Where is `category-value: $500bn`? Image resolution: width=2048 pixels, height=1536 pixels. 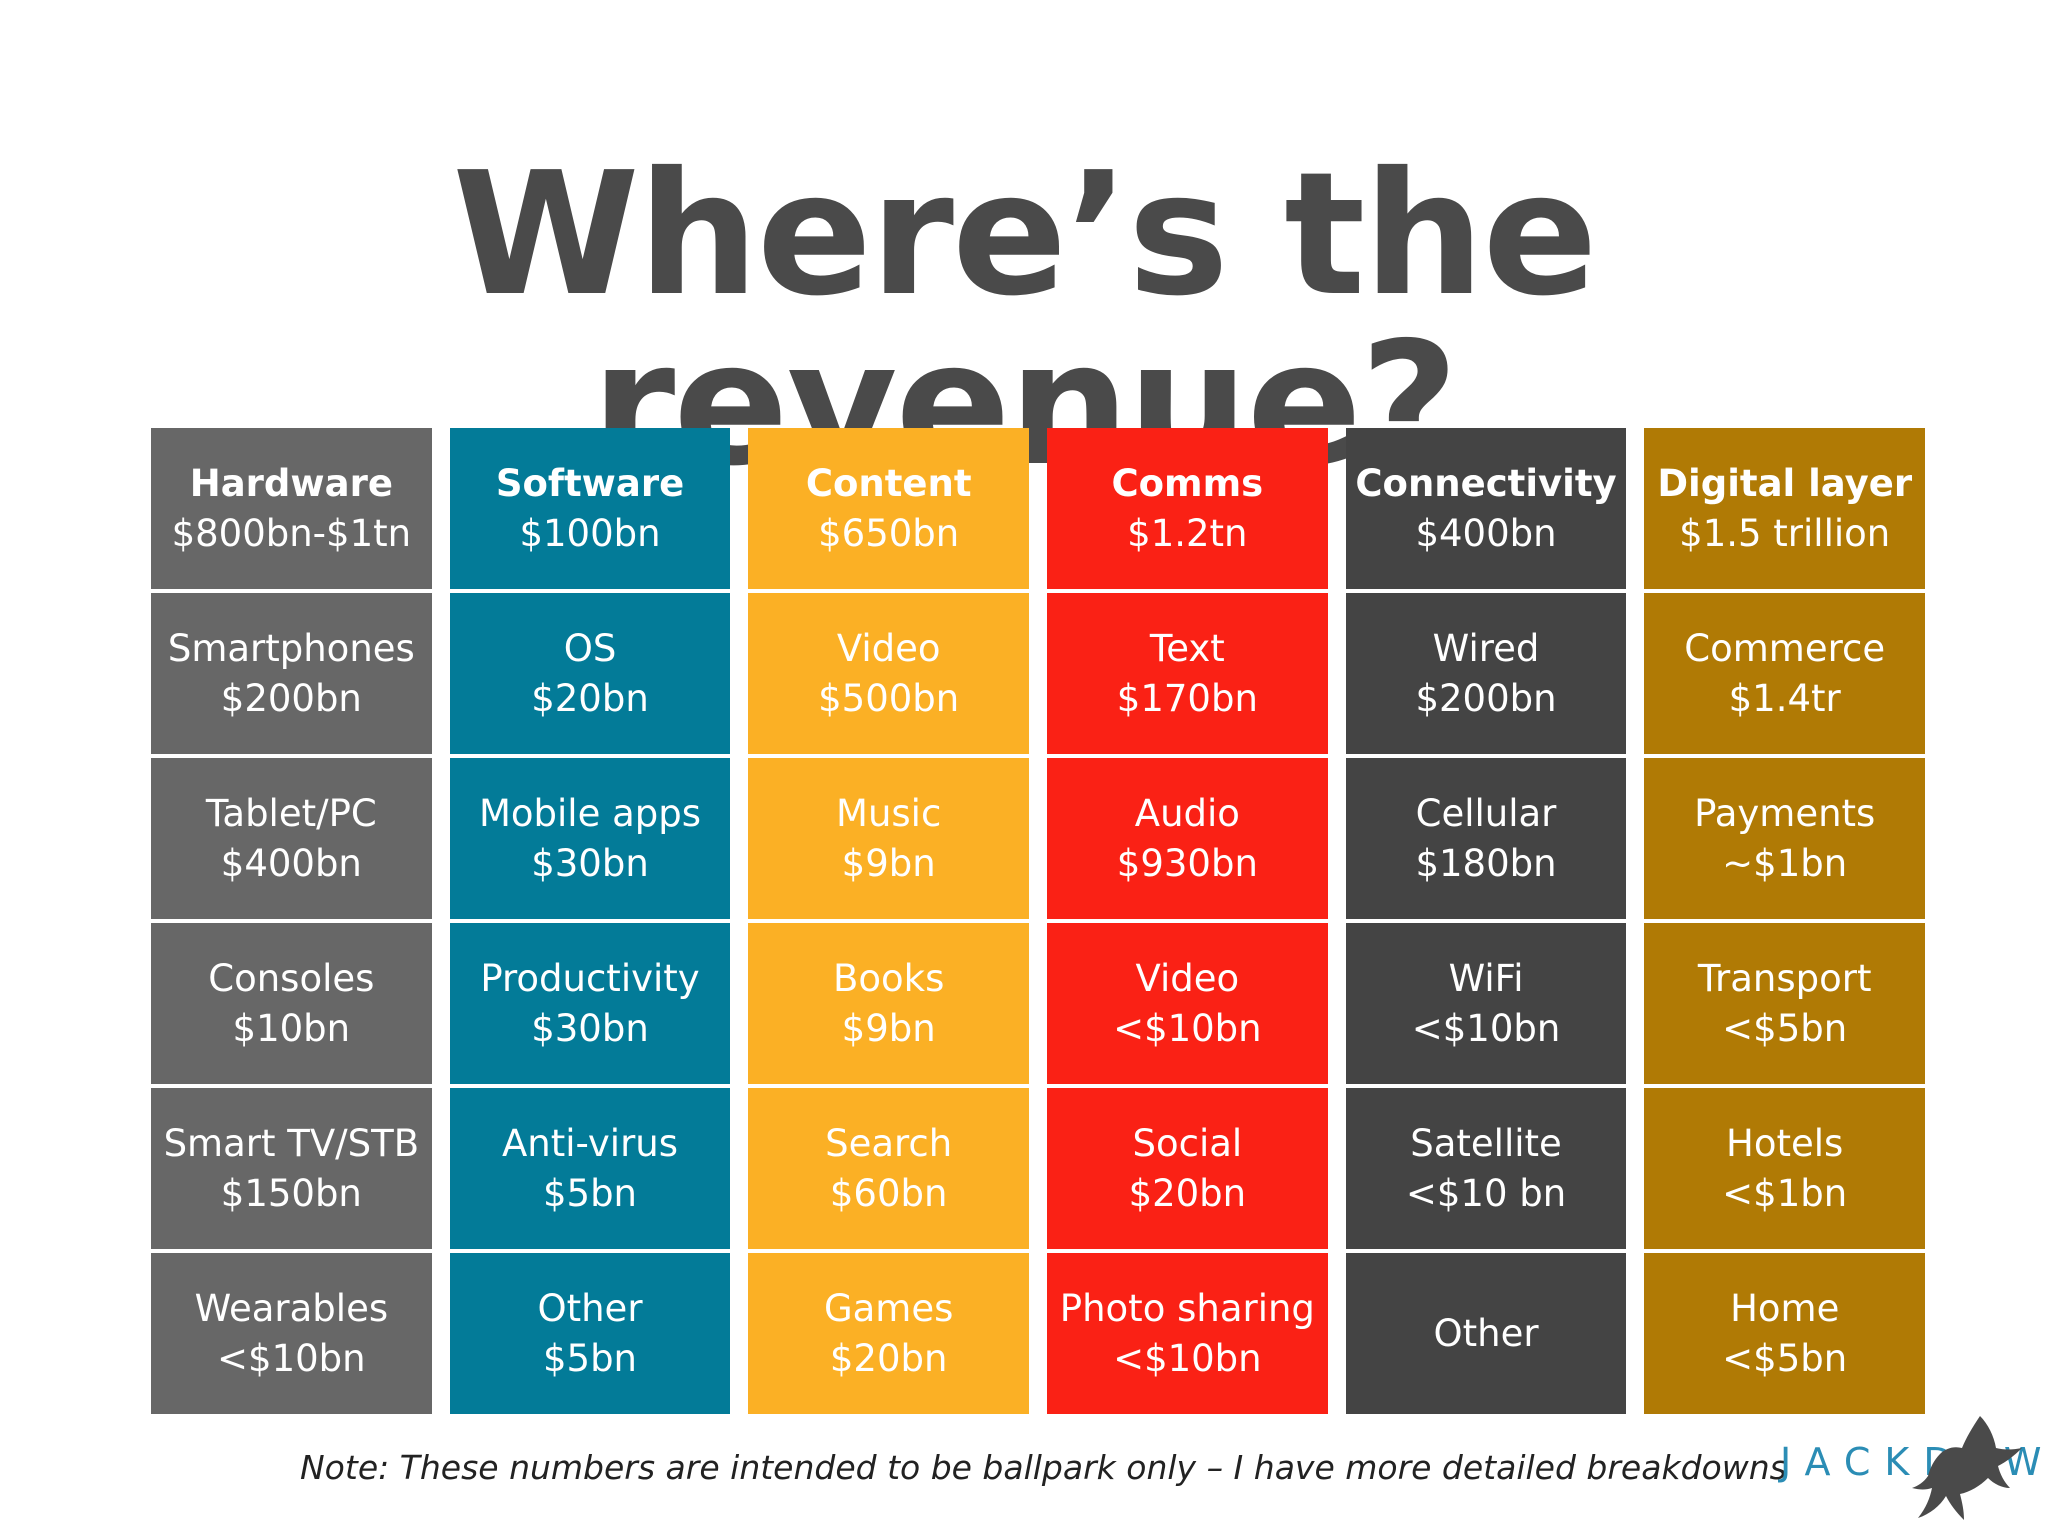 category-value: $500bn is located at coordinates (889, 698).